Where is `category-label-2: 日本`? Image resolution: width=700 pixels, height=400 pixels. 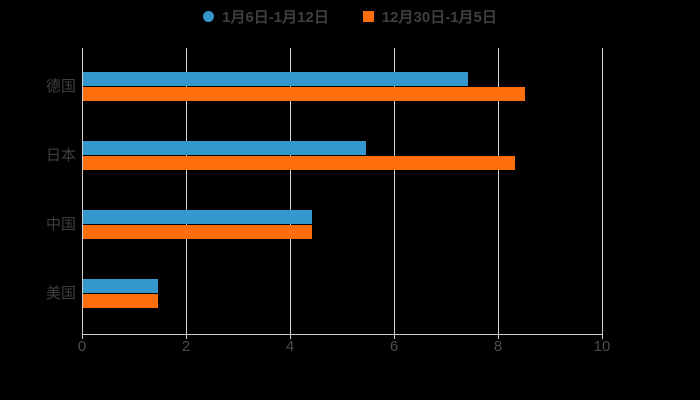 category-label-2: 日本 is located at coordinates (60, 155).